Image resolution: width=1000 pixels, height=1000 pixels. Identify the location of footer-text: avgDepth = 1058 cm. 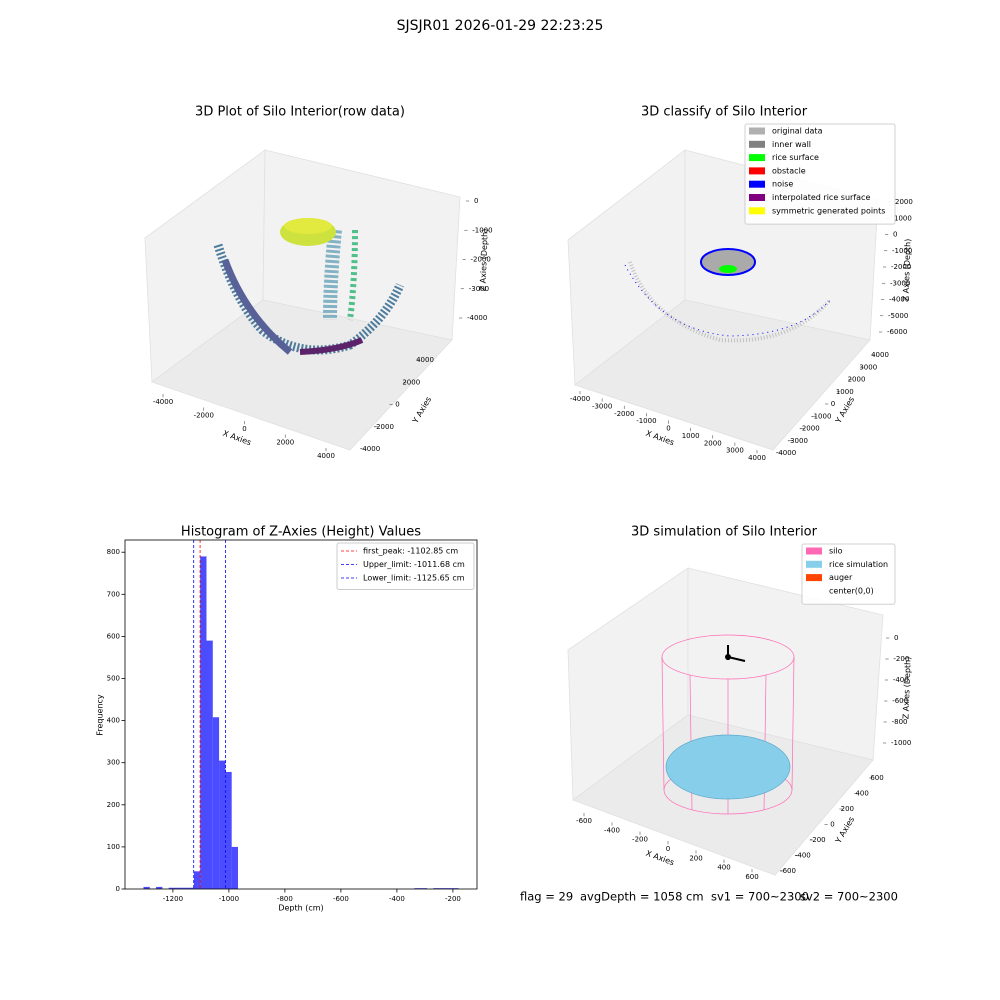
(642, 897).